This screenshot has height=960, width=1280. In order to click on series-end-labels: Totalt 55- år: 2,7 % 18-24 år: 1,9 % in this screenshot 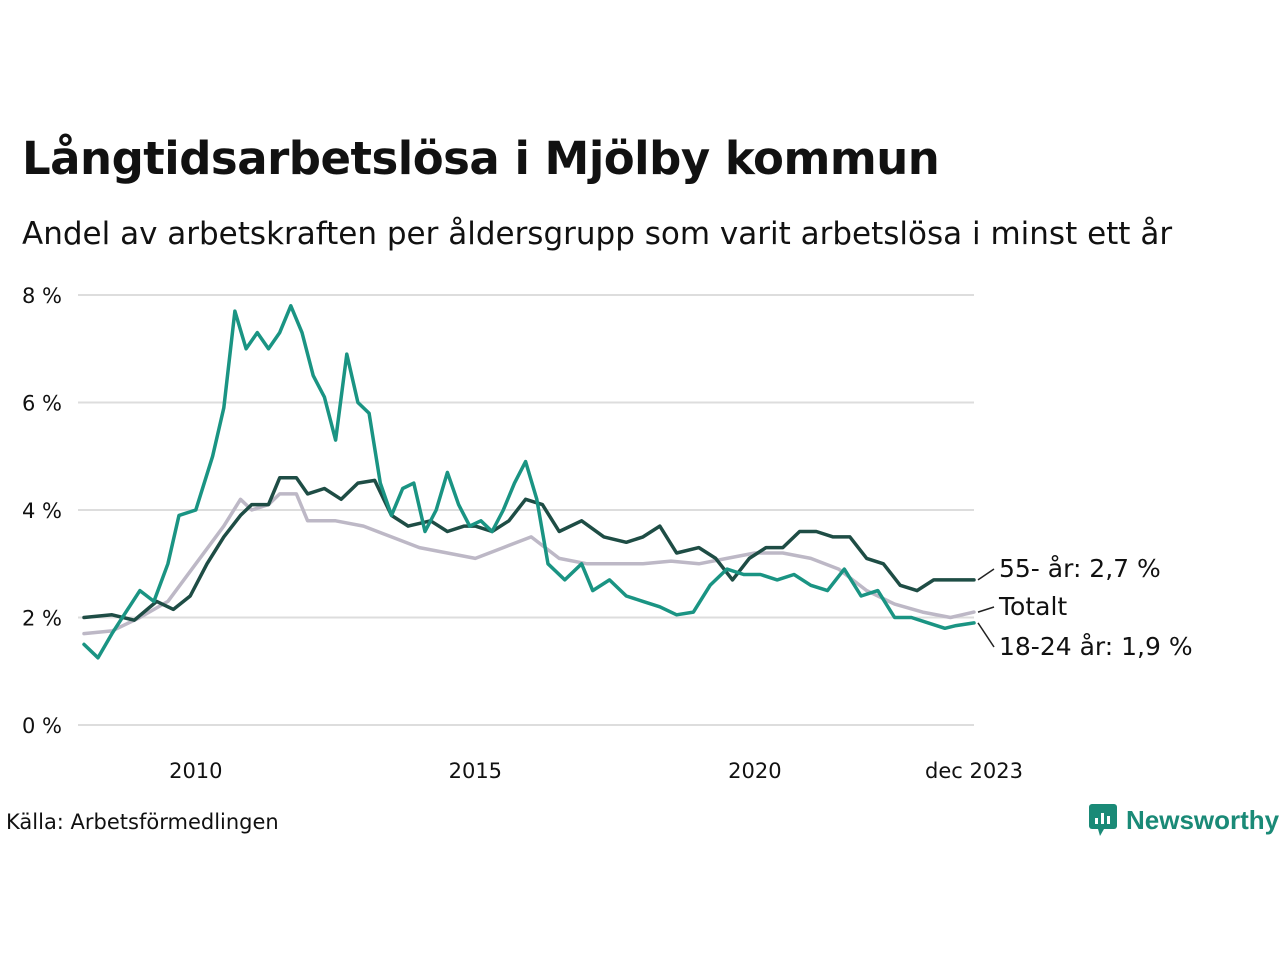, I will do `click(1085, 607)`.